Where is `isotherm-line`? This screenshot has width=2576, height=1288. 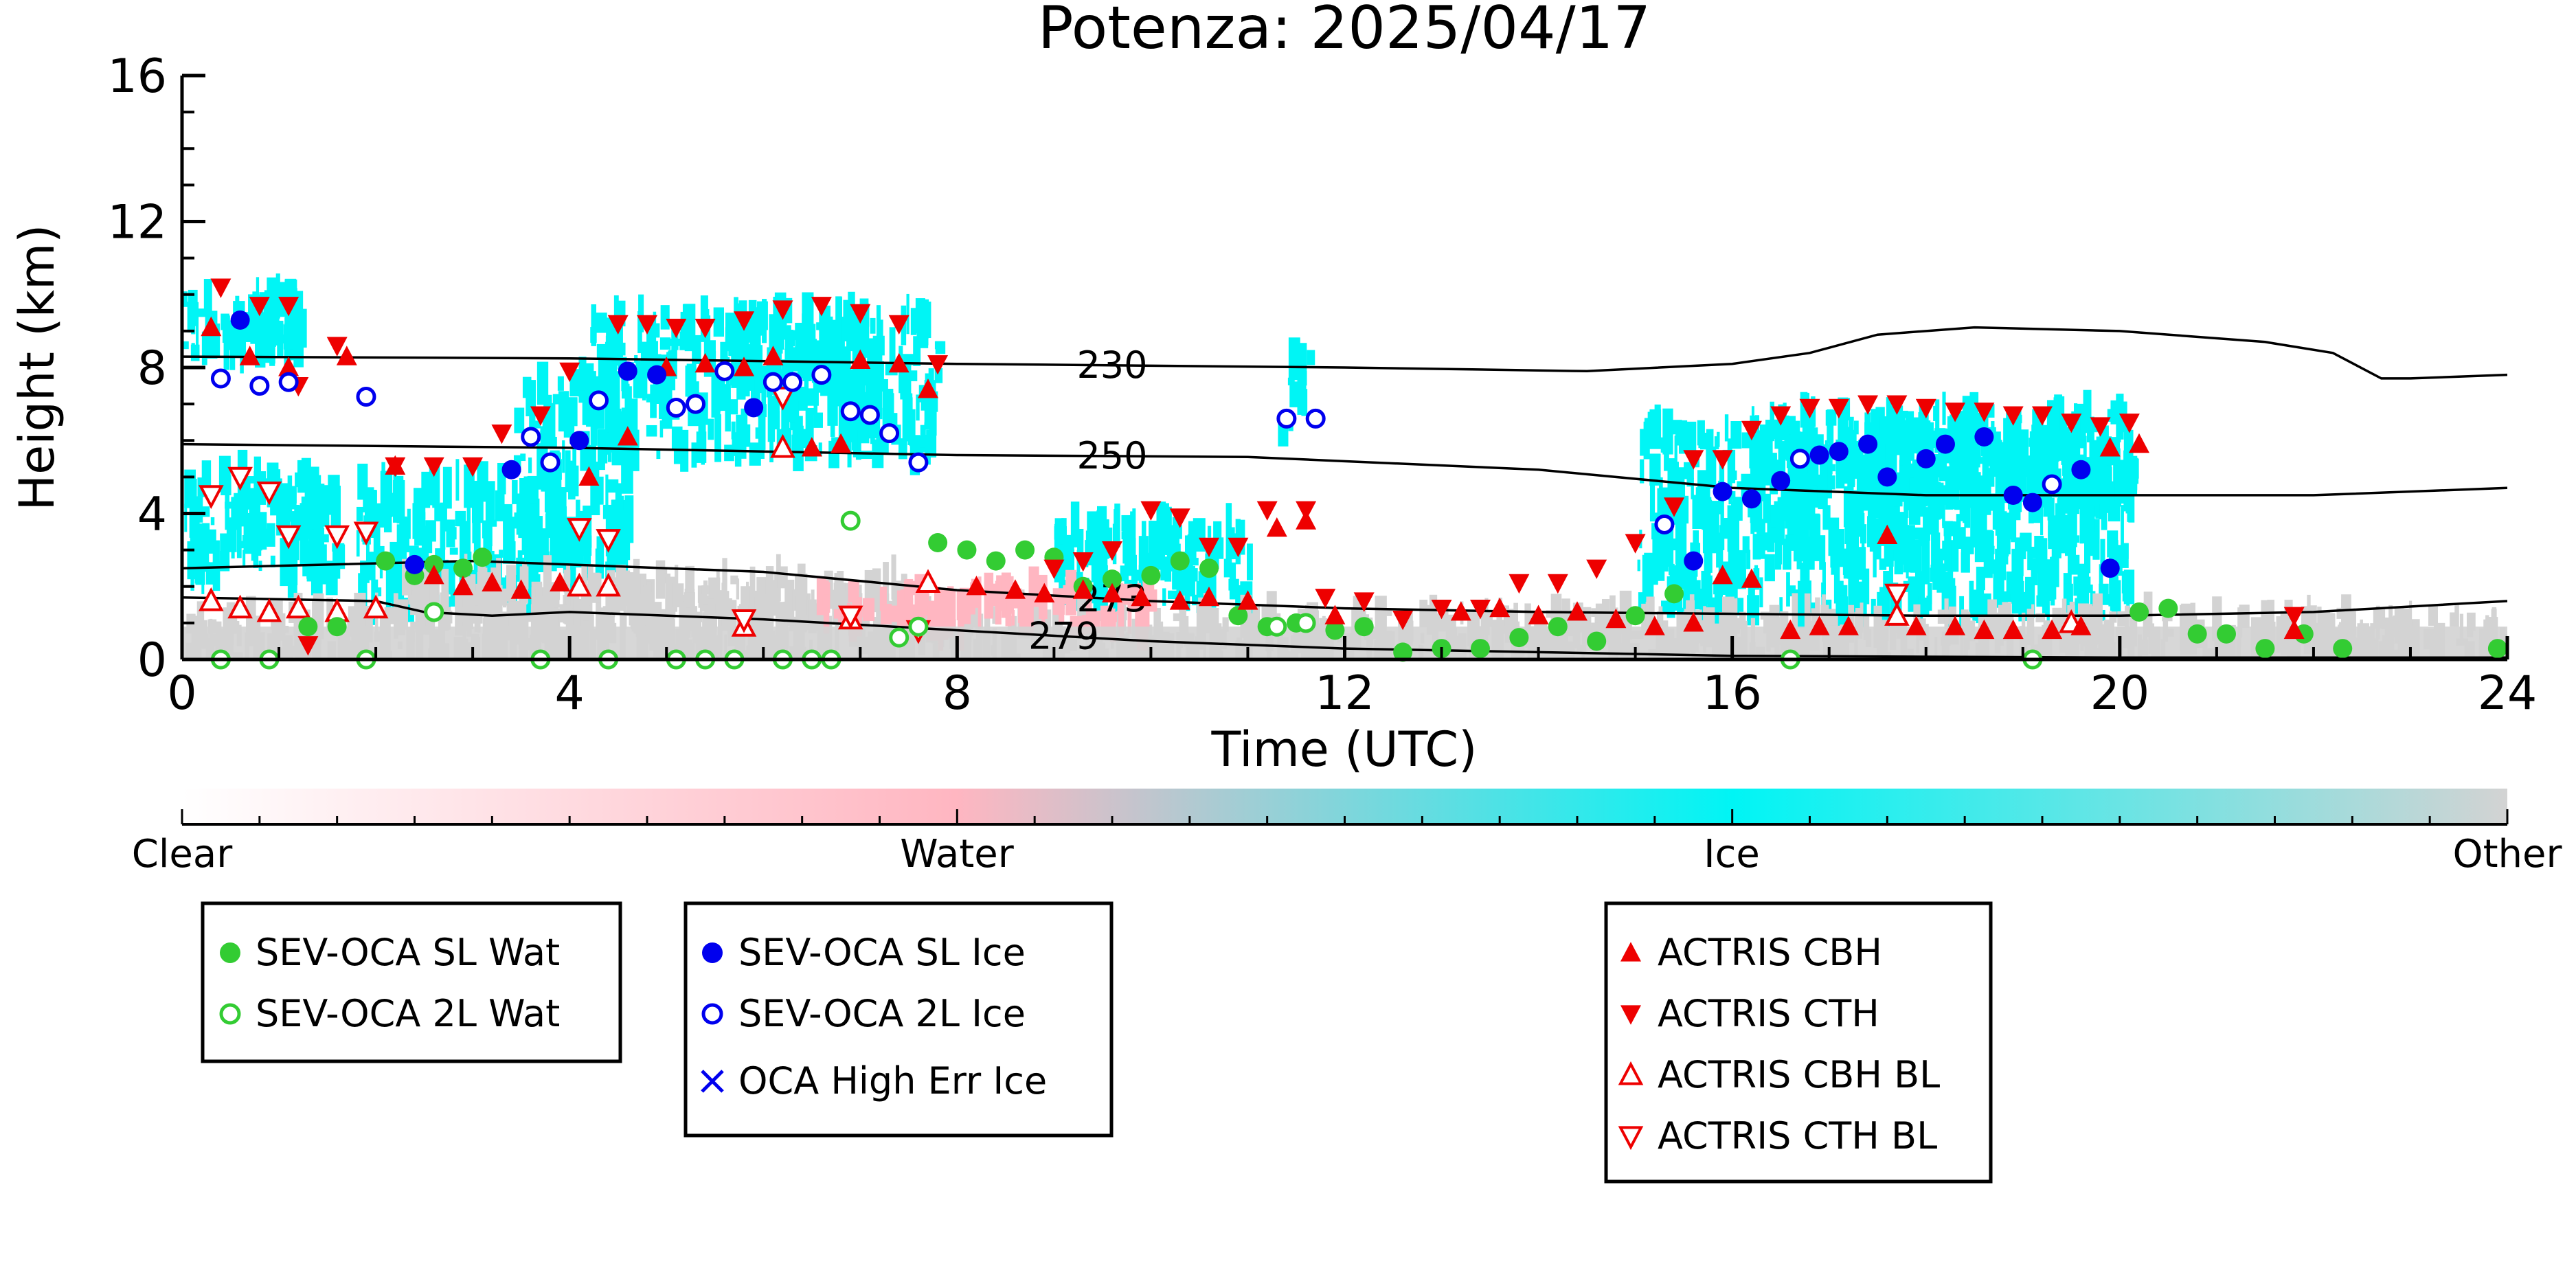
isotherm-line is located at coordinates (1344, 588).